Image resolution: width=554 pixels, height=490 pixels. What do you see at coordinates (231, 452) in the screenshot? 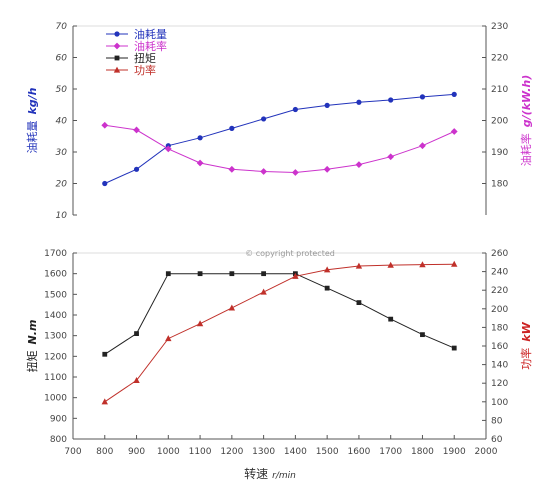
I see `x-tick-label: 1200` at bounding box center [231, 452].